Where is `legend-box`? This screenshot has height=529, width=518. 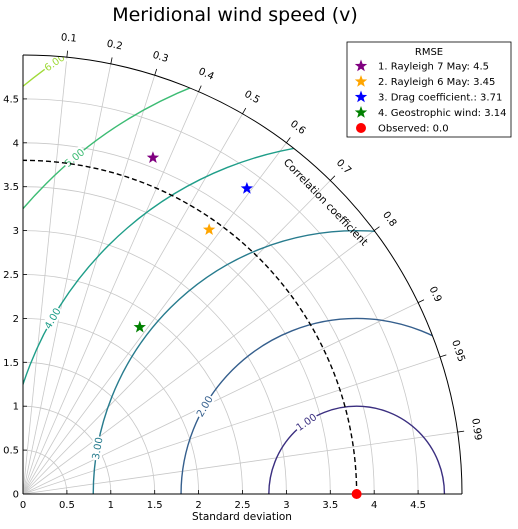
legend-box is located at coordinates (429, 89).